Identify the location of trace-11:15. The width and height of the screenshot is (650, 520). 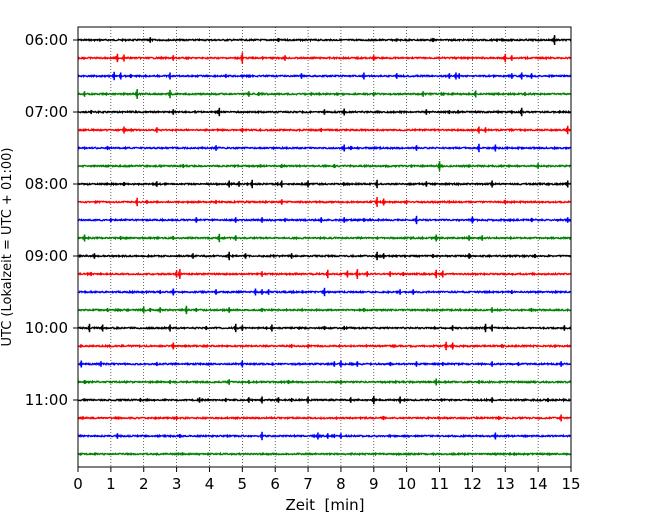
(324, 418).